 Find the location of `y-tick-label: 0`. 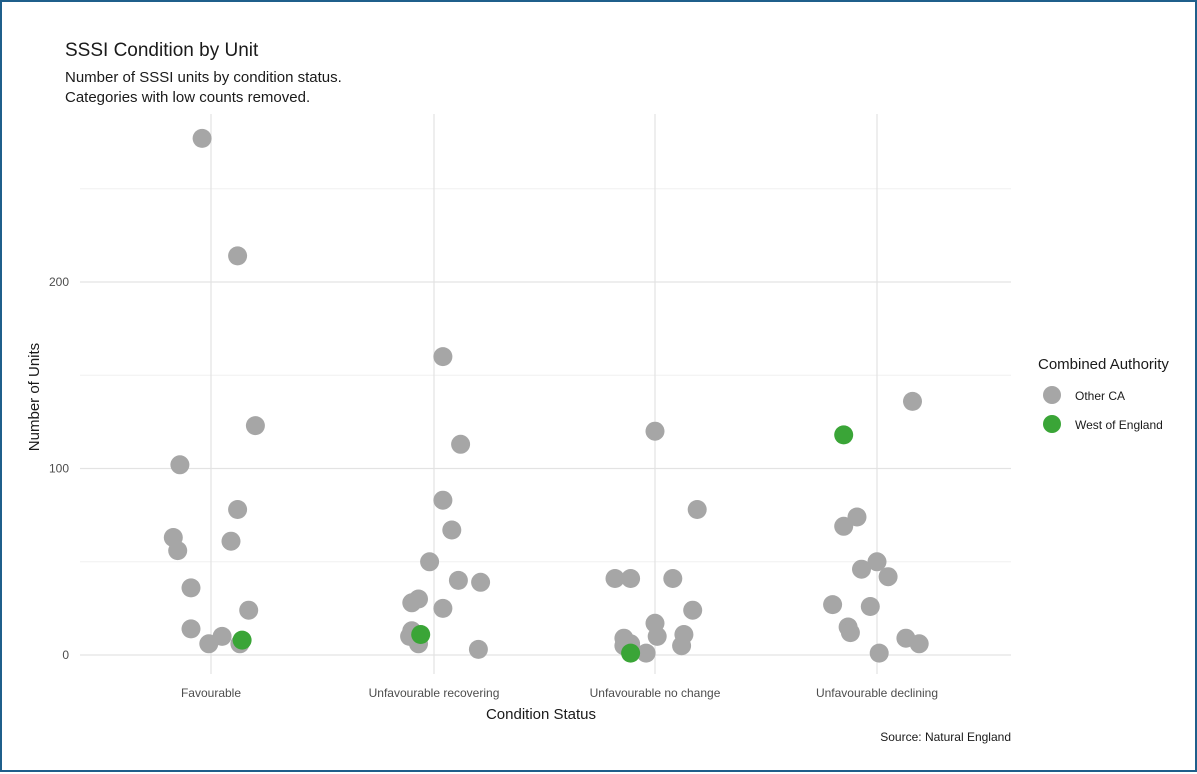

y-tick-label: 0 is located at coordinates (65, 655).